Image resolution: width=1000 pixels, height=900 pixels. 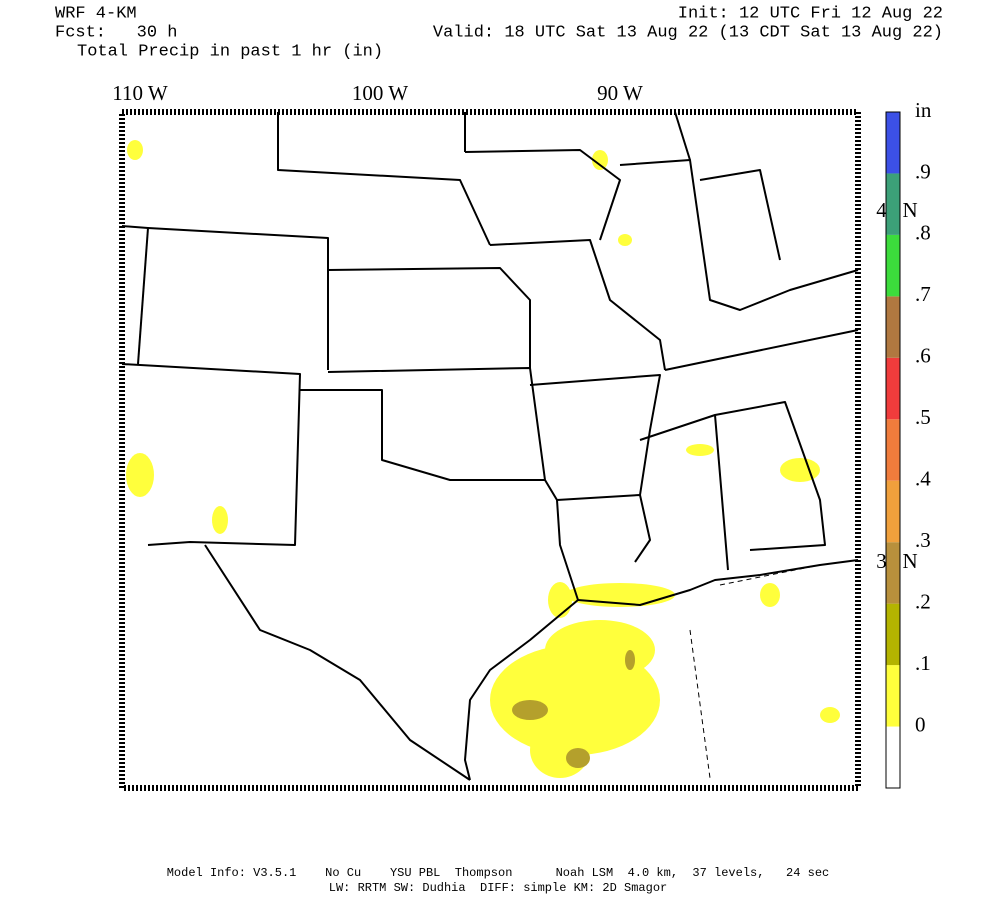 What do you see at coordinates (923, 356) in the screenshot?
I see `colorbar-label: .6` at bounding box center [923, 356].